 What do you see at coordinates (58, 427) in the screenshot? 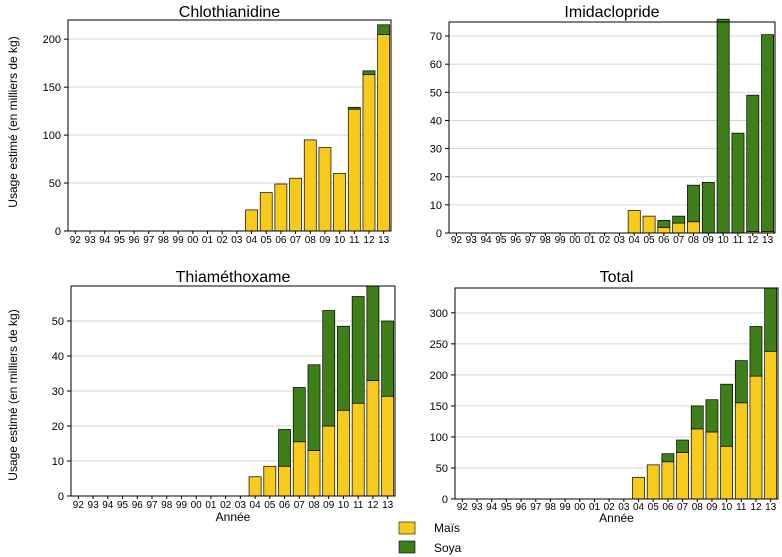
I see `y-tick-label: 20` at bounding box center [58, 427].